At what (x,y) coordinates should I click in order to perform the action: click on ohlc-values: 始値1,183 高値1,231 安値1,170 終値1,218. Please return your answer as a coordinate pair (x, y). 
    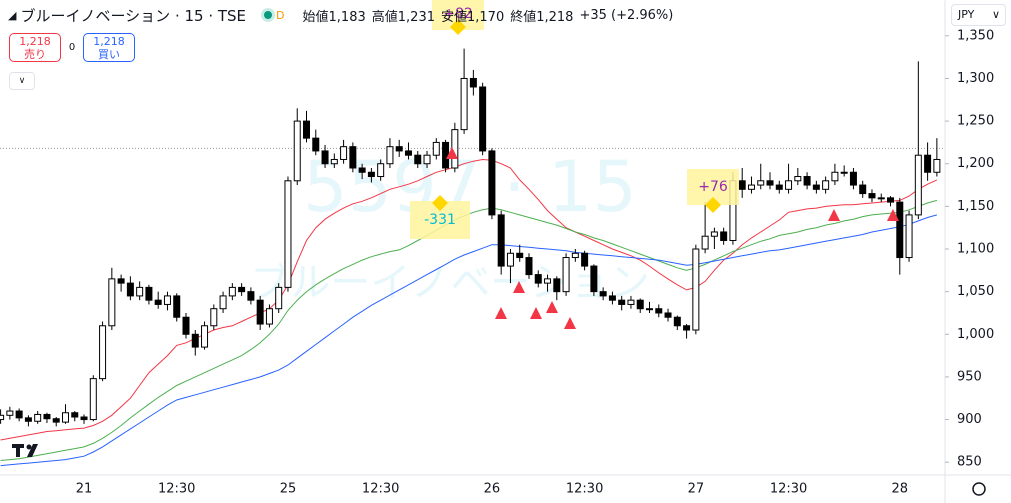
    Looking at the image, I should click on (441, 15).